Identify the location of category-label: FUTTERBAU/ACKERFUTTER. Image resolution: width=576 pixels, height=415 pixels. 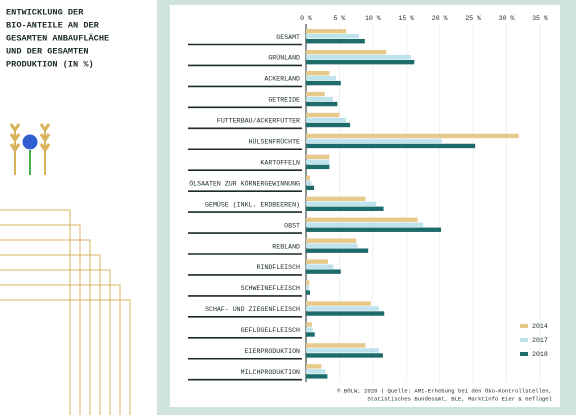
(258, 121).